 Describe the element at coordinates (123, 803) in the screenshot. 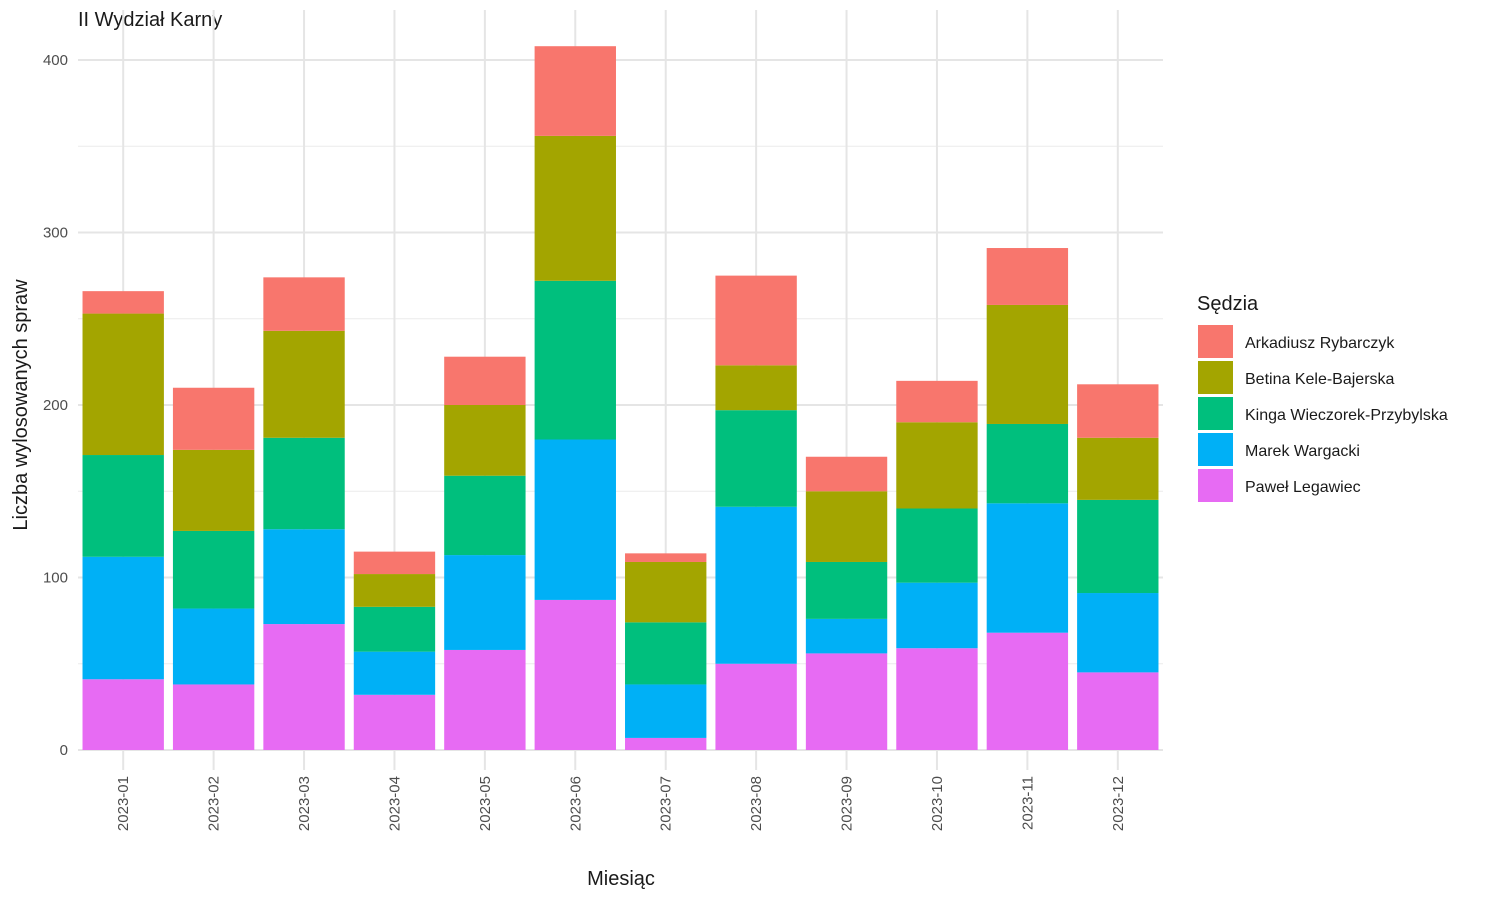

I see `x-tick-label: 2023-01` at that location.